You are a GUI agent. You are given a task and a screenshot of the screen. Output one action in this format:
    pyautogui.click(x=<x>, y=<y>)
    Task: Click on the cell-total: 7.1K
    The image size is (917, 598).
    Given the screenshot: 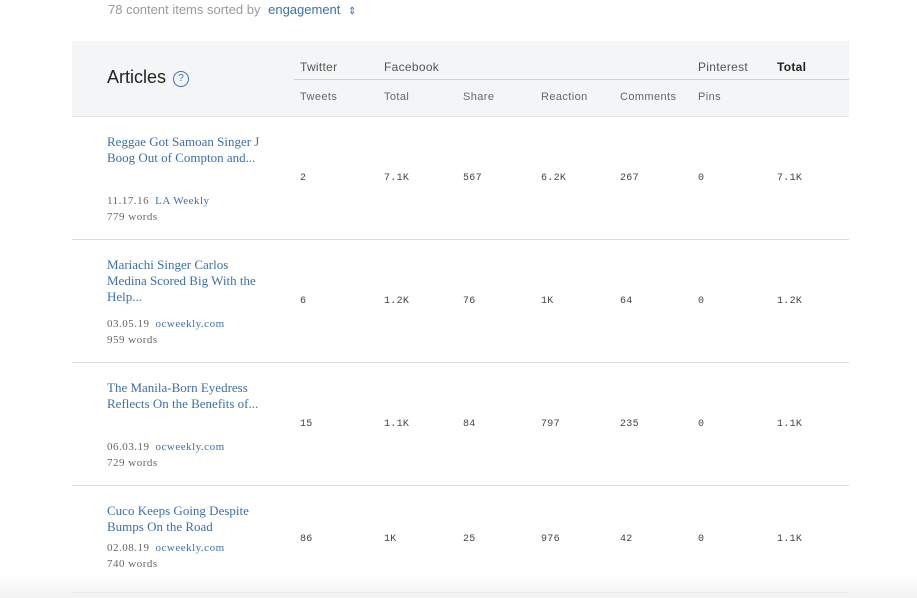 What is the action you would take?
    pyautogui.click(x=790, y=178)
    